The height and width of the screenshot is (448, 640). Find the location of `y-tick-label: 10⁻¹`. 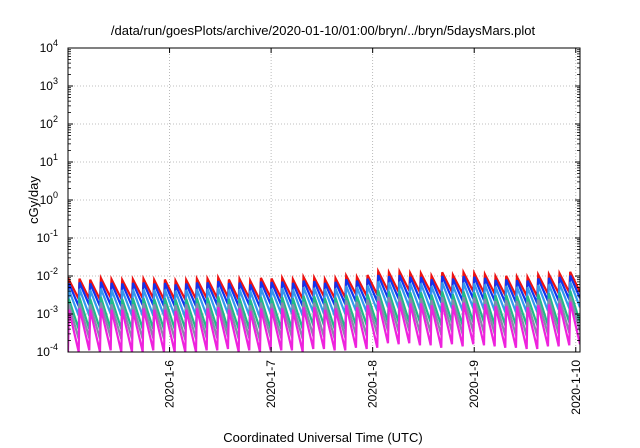

y-tick-label: 10⁻¹ is located at coordinates (47, 236).